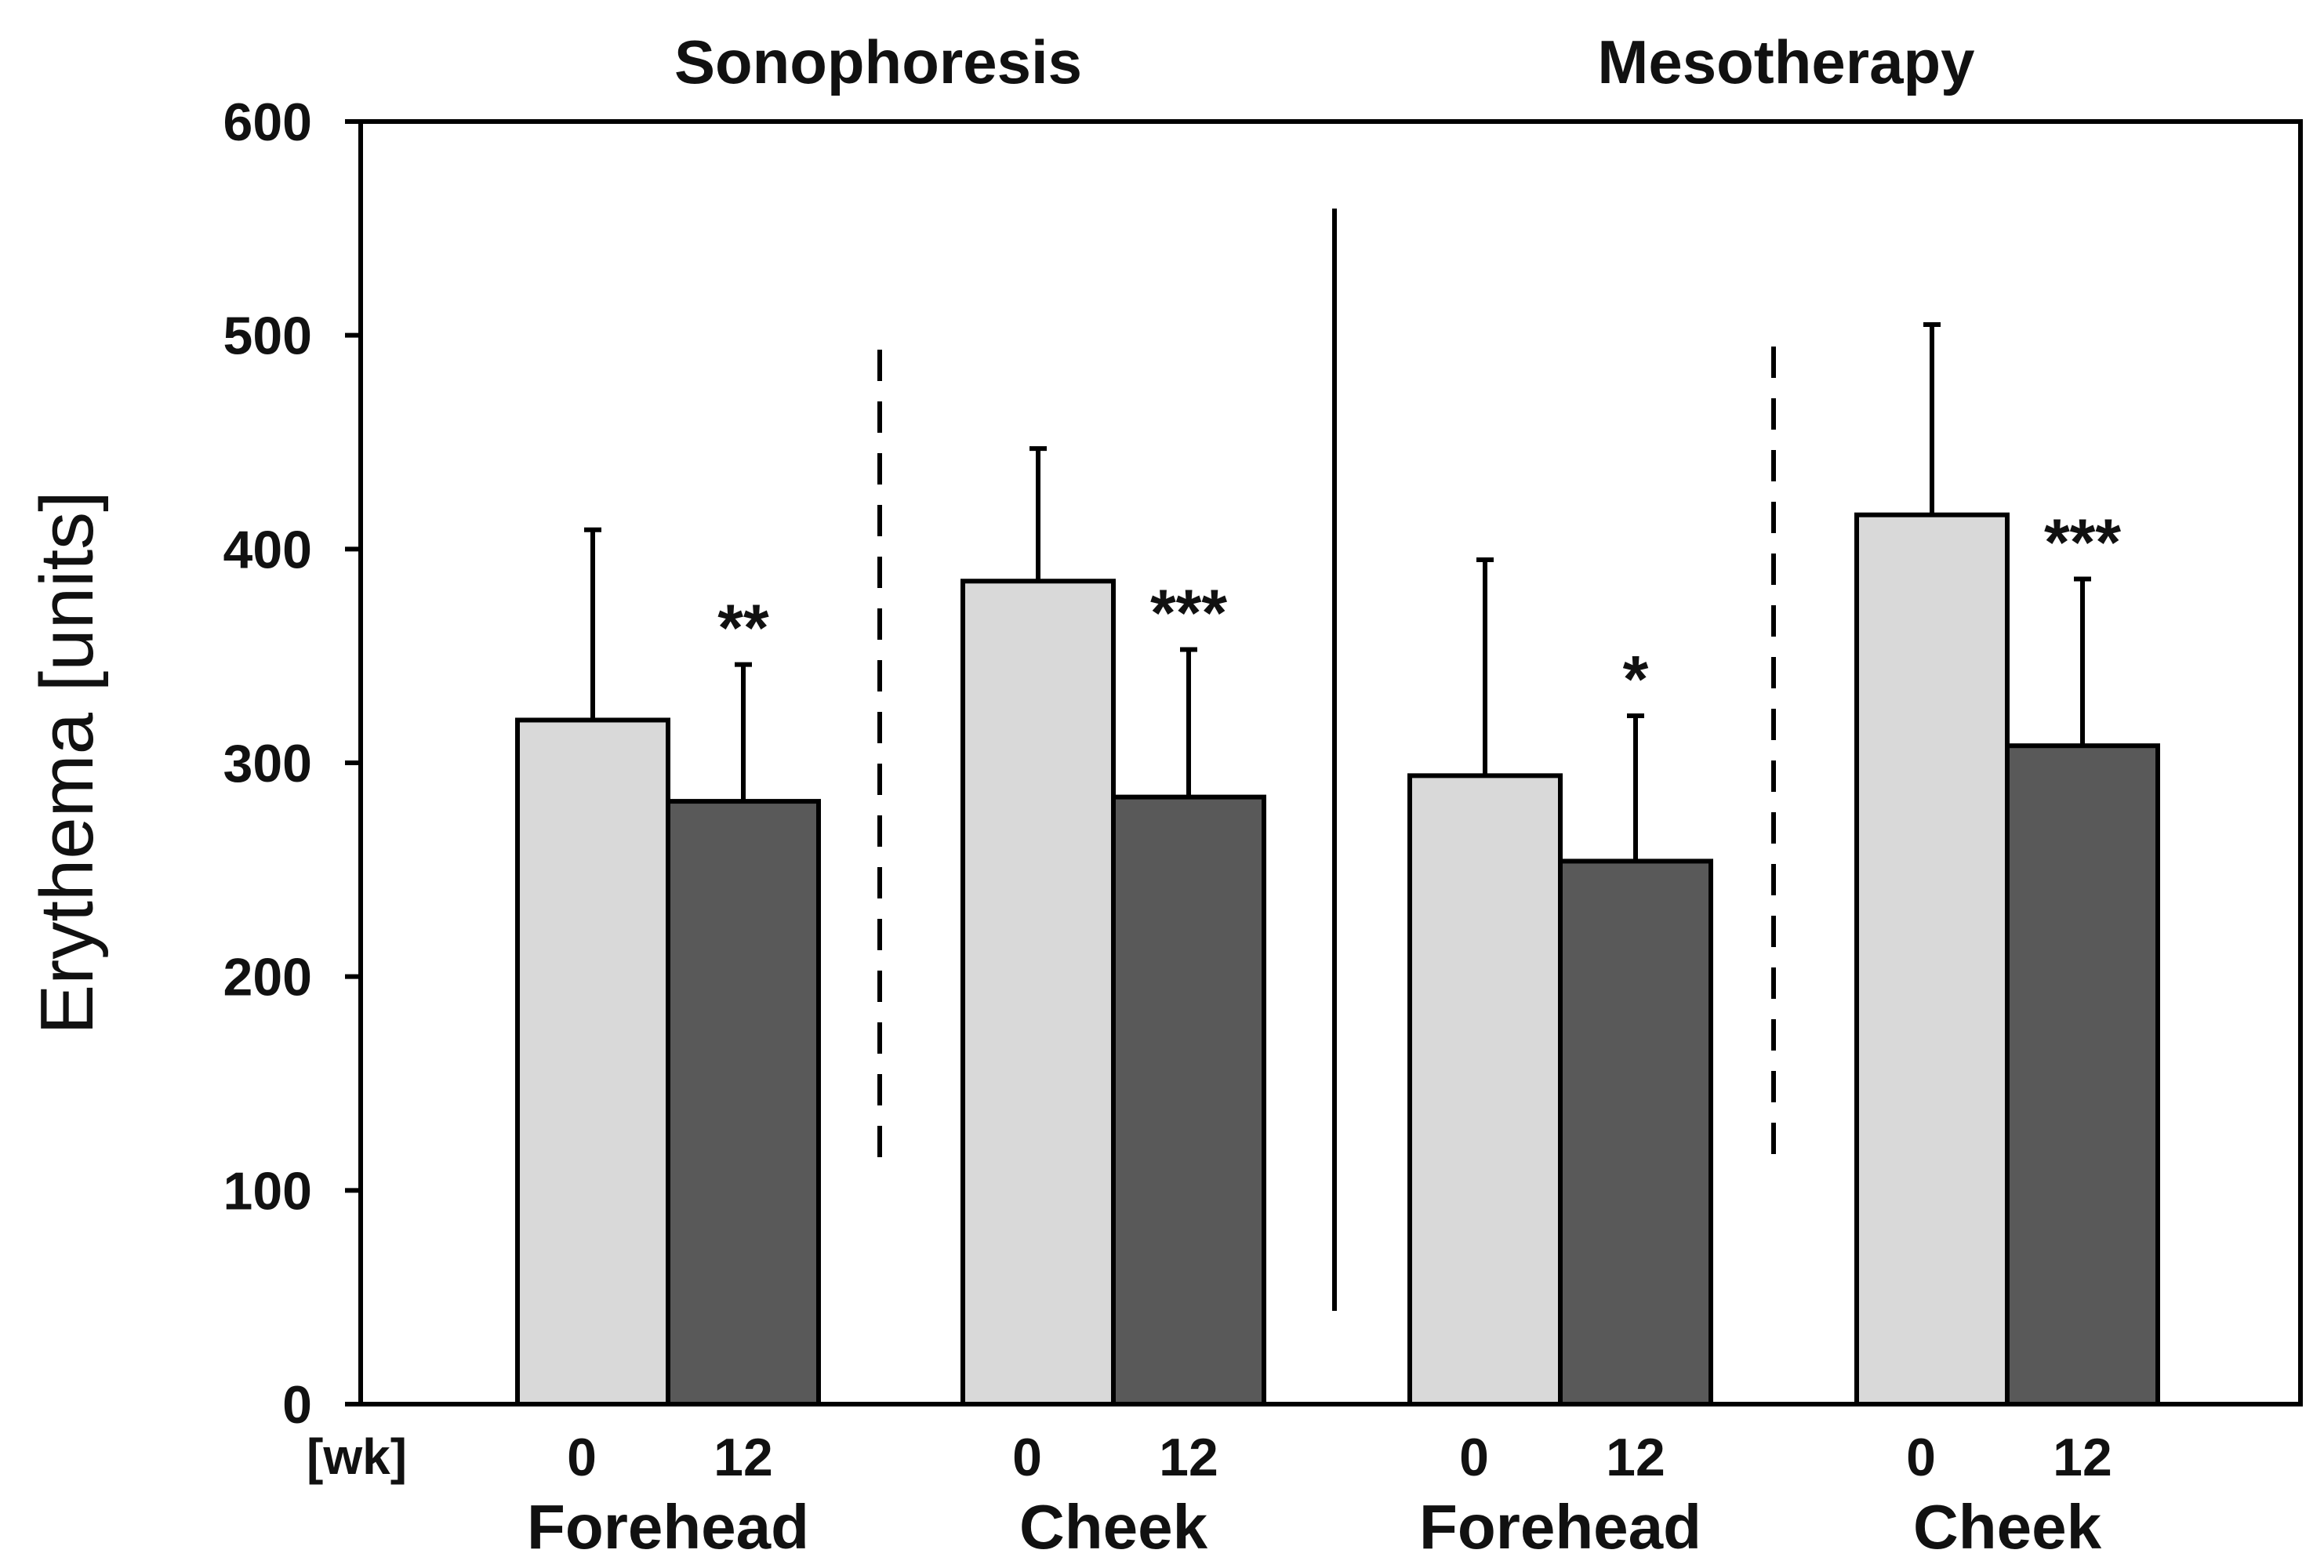 This screenshot has width=2324, height=1568. What do you see at coordinates (743, 1457) in the screenshot?
I see `week-label-group0-12: 12` at bounding box center [743, 1457].